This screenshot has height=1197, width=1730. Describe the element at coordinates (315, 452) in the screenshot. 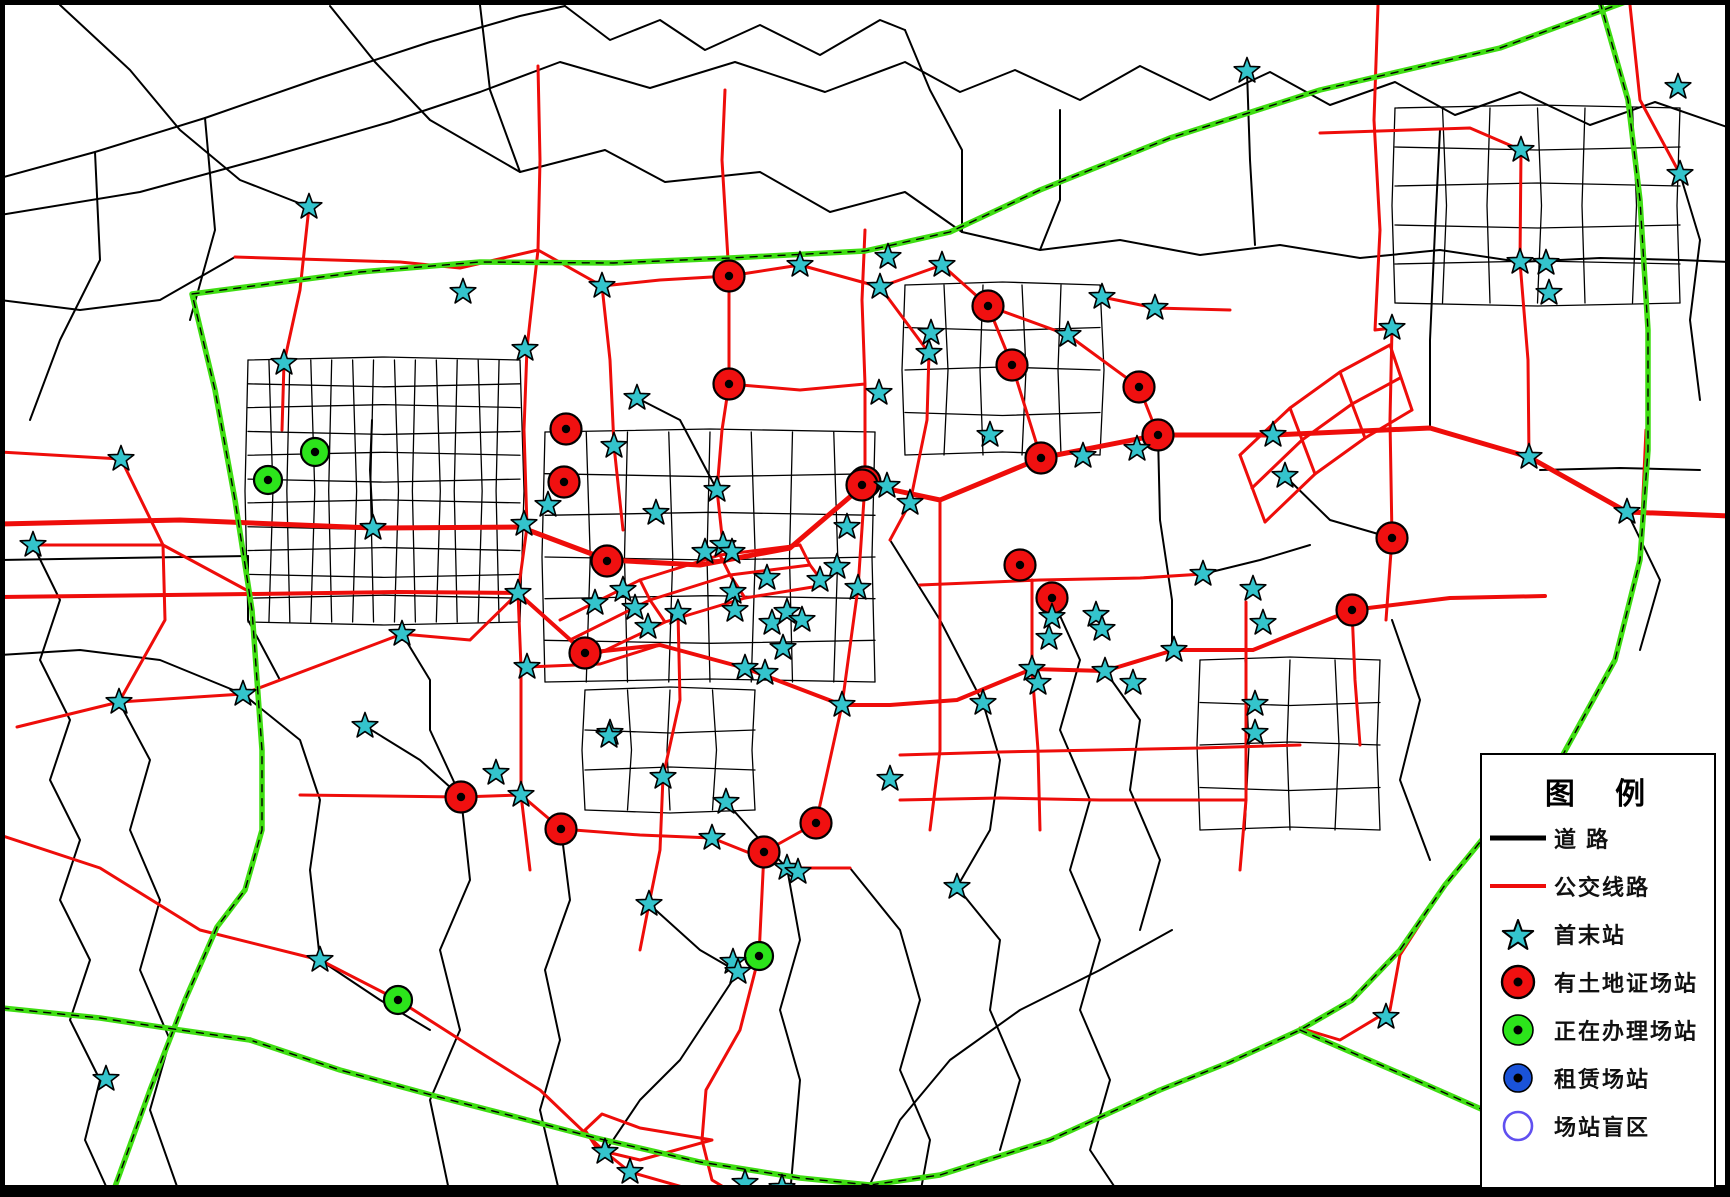

I see `depot-in-progress-marker` at that location.